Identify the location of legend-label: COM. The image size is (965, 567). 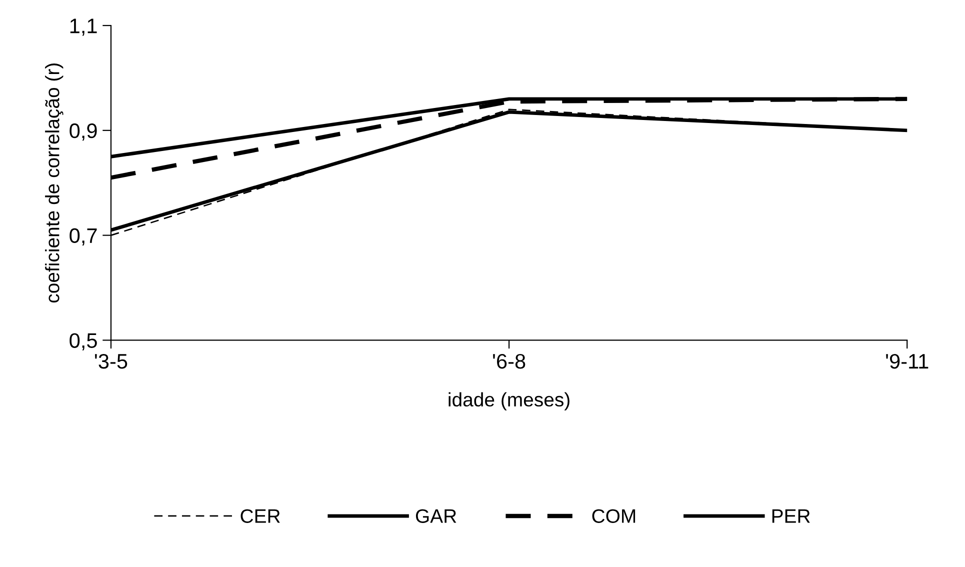
(614, 516).